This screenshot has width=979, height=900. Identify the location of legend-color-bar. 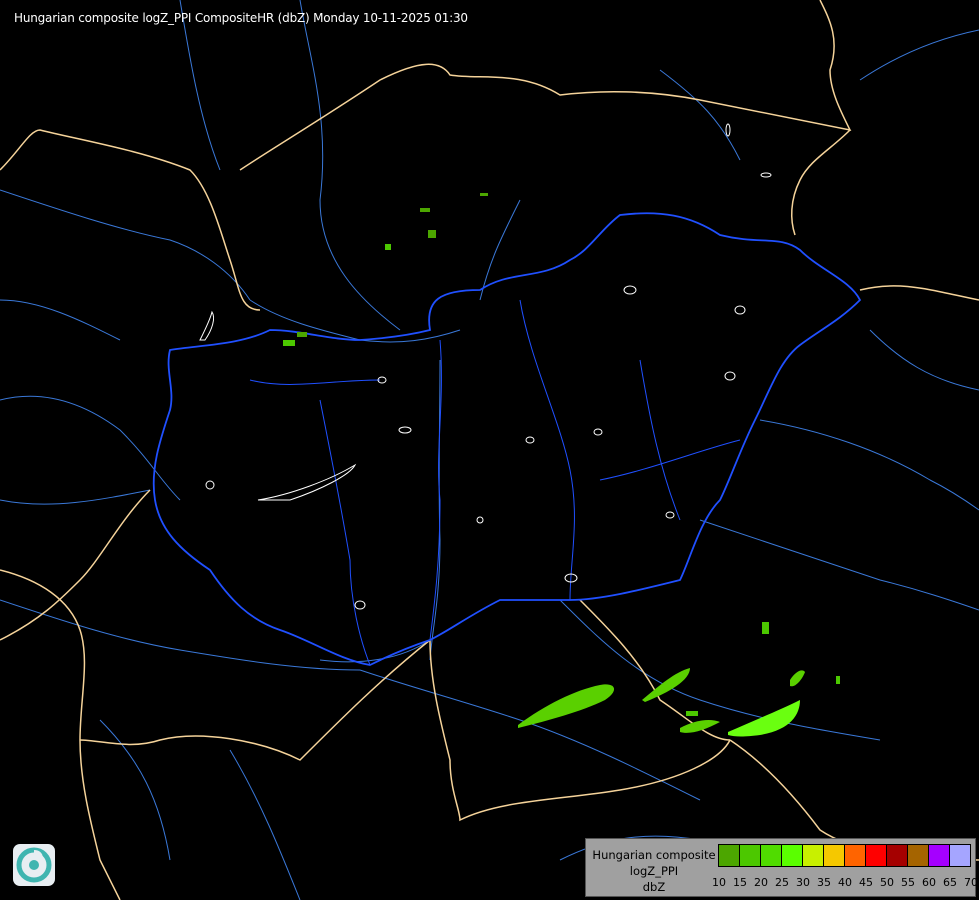
(844, 855).